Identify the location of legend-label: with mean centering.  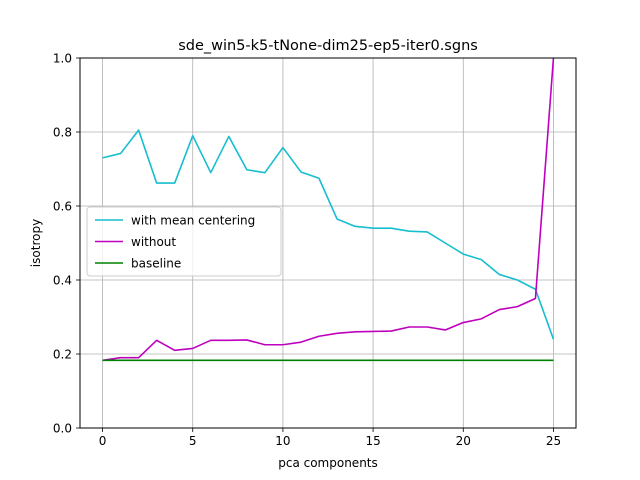
(193, 221).